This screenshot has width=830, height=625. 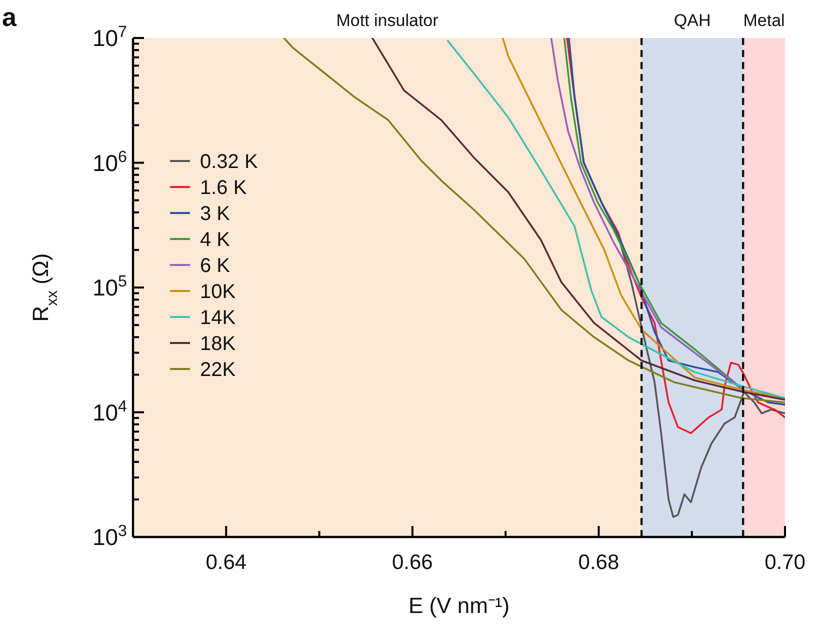 What do you see at coordinates (110, 286) in the screenshot?
I see `y-tick-label: 10$^{5}$` at bounding box center [110, 286].